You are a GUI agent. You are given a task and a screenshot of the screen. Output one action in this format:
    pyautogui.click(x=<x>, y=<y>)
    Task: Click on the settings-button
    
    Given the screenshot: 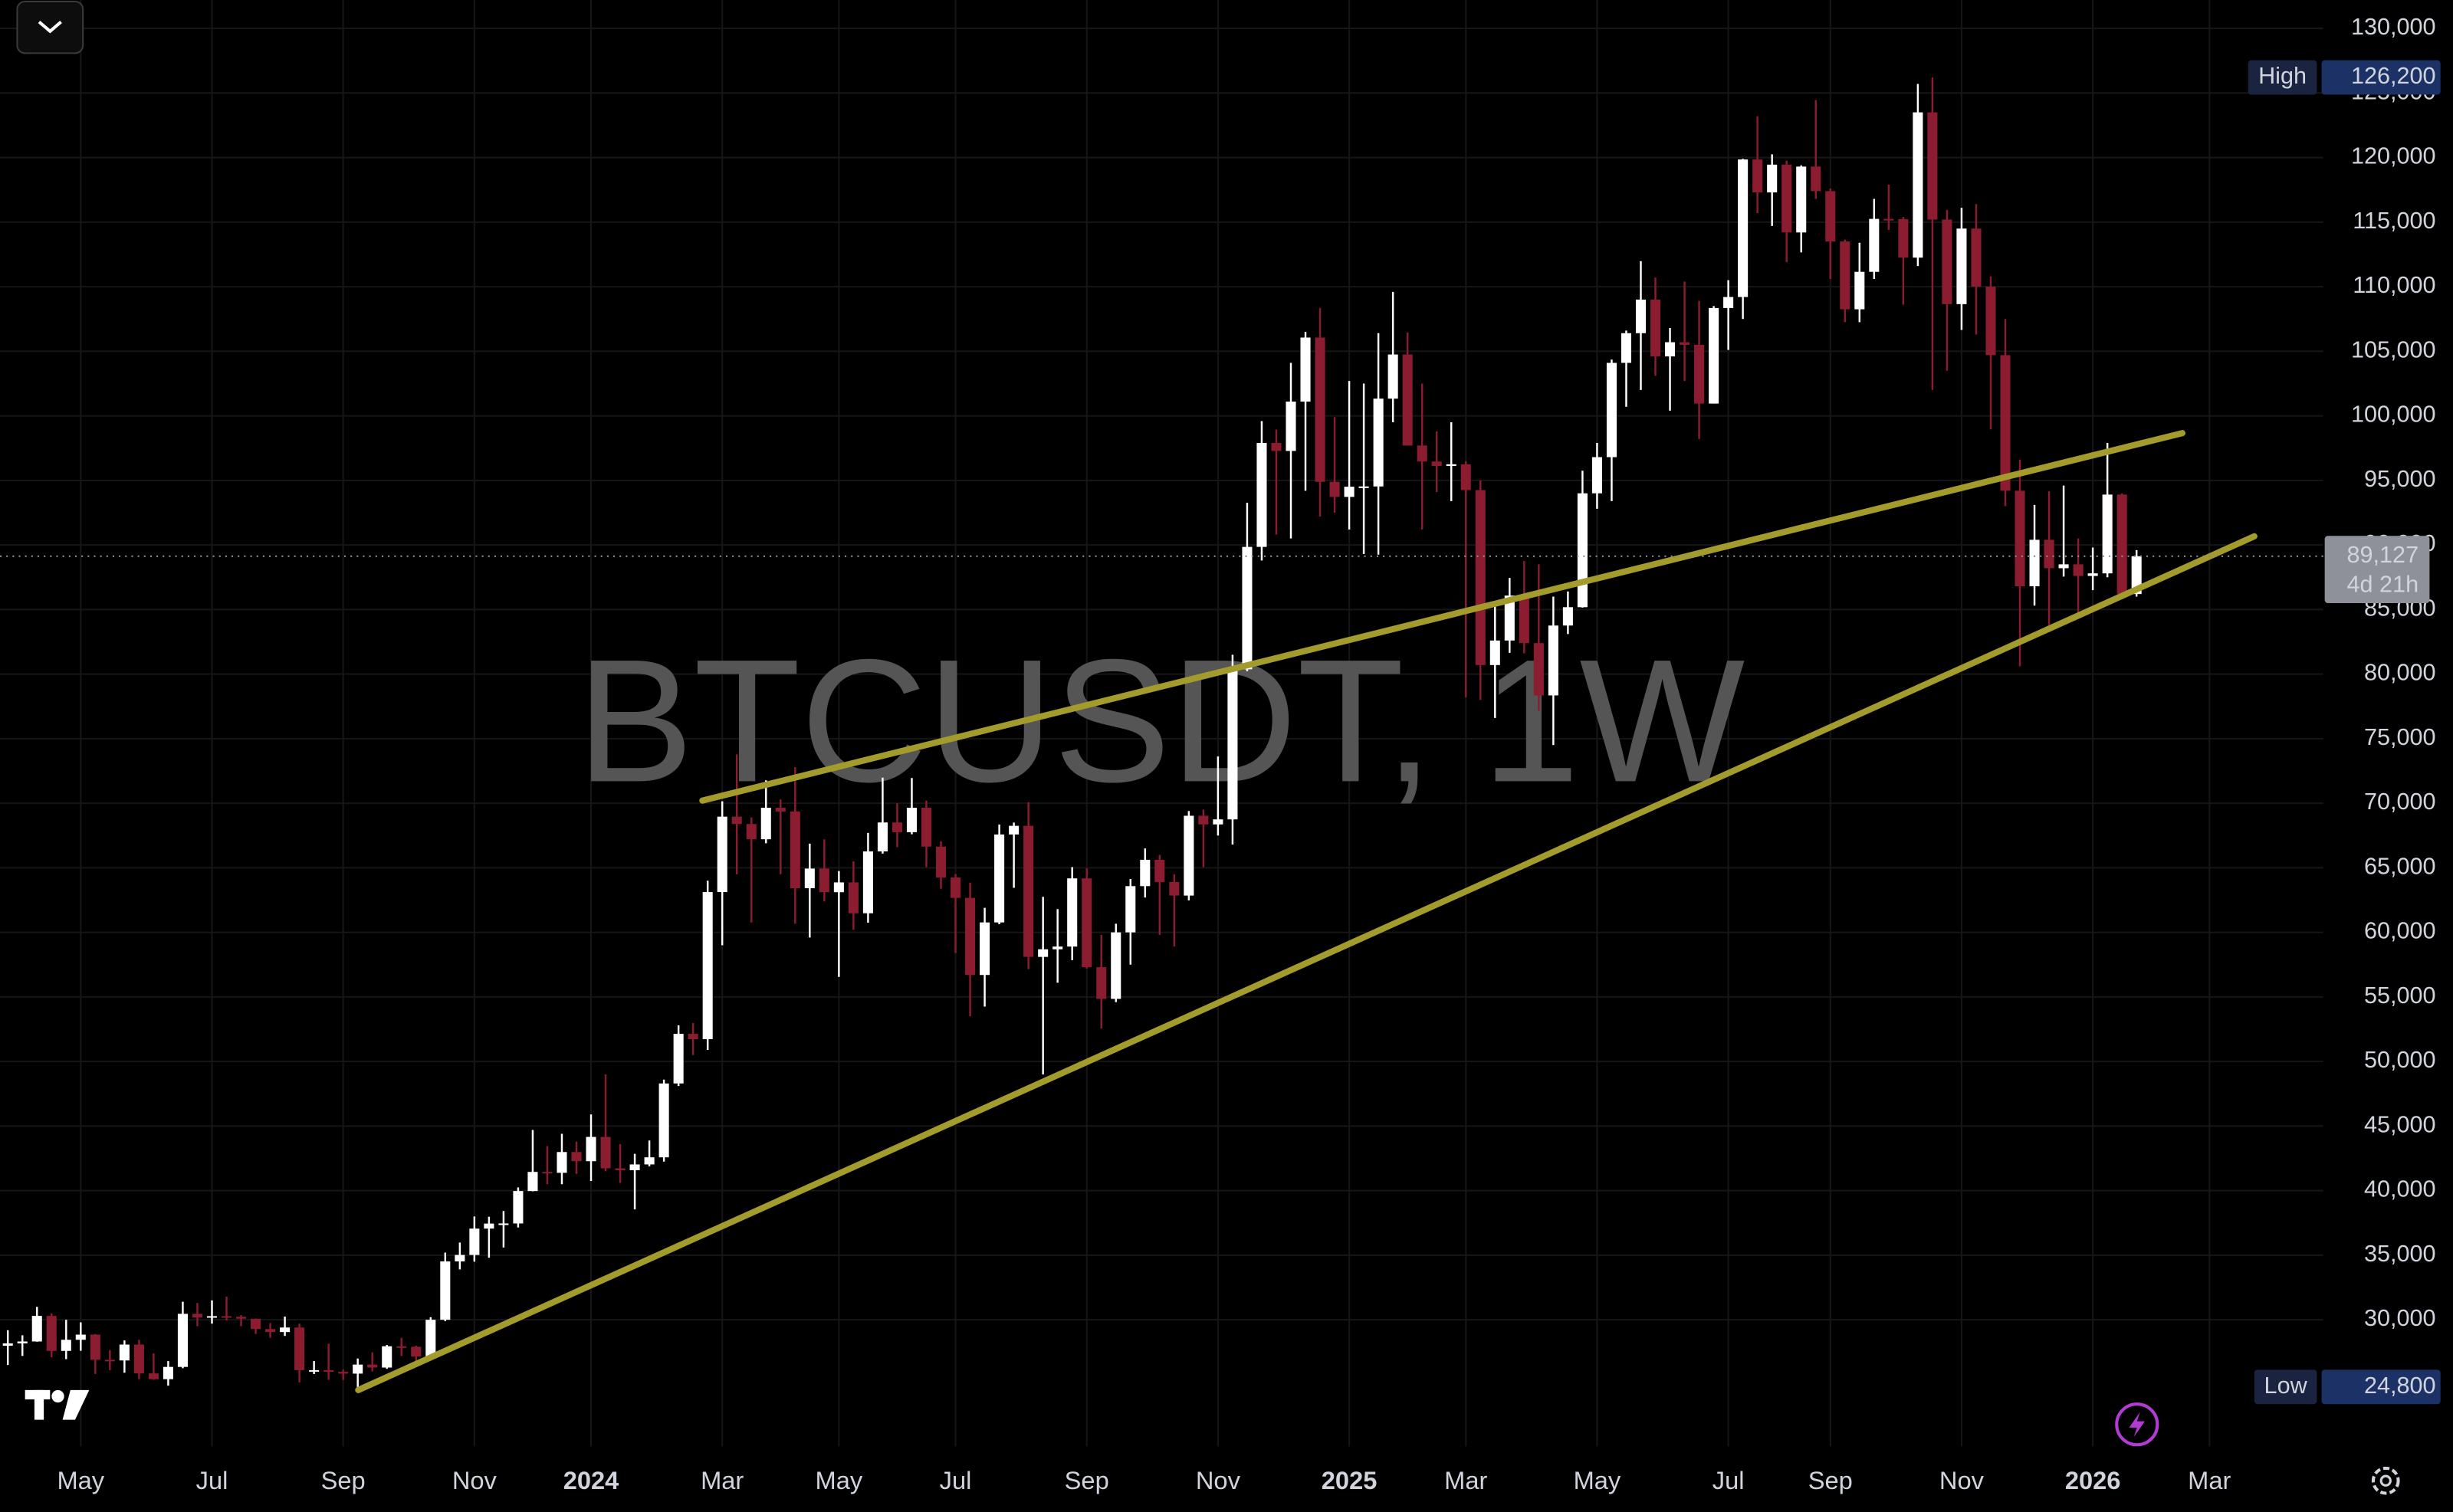 What is the action you would take?
    pyautogui.click(x=2386, y=1480)
    